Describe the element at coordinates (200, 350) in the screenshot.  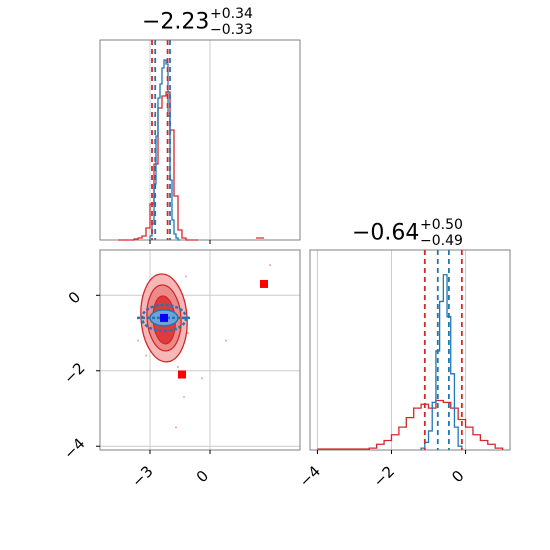
I see `joint-frame` at that location.